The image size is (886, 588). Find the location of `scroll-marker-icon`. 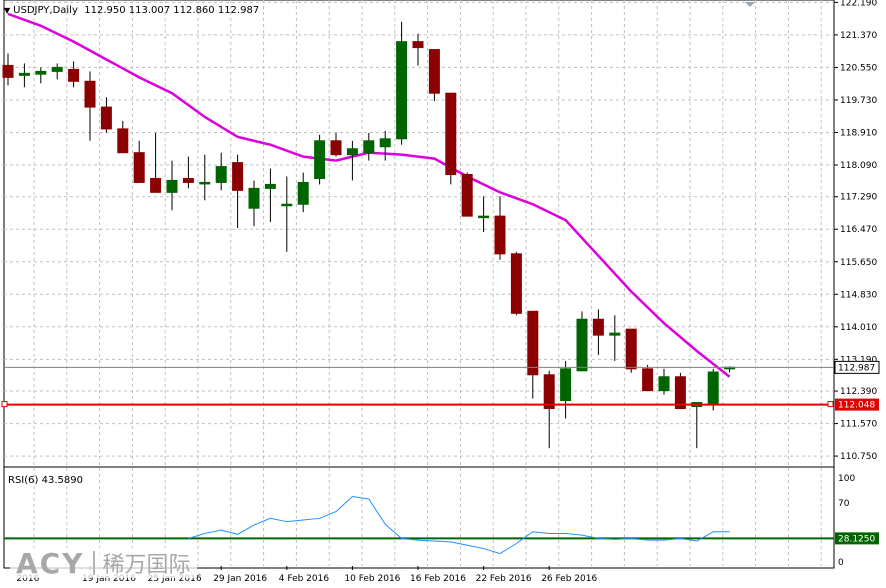

scroll-marker-icon is located at coordinates (750, 4).